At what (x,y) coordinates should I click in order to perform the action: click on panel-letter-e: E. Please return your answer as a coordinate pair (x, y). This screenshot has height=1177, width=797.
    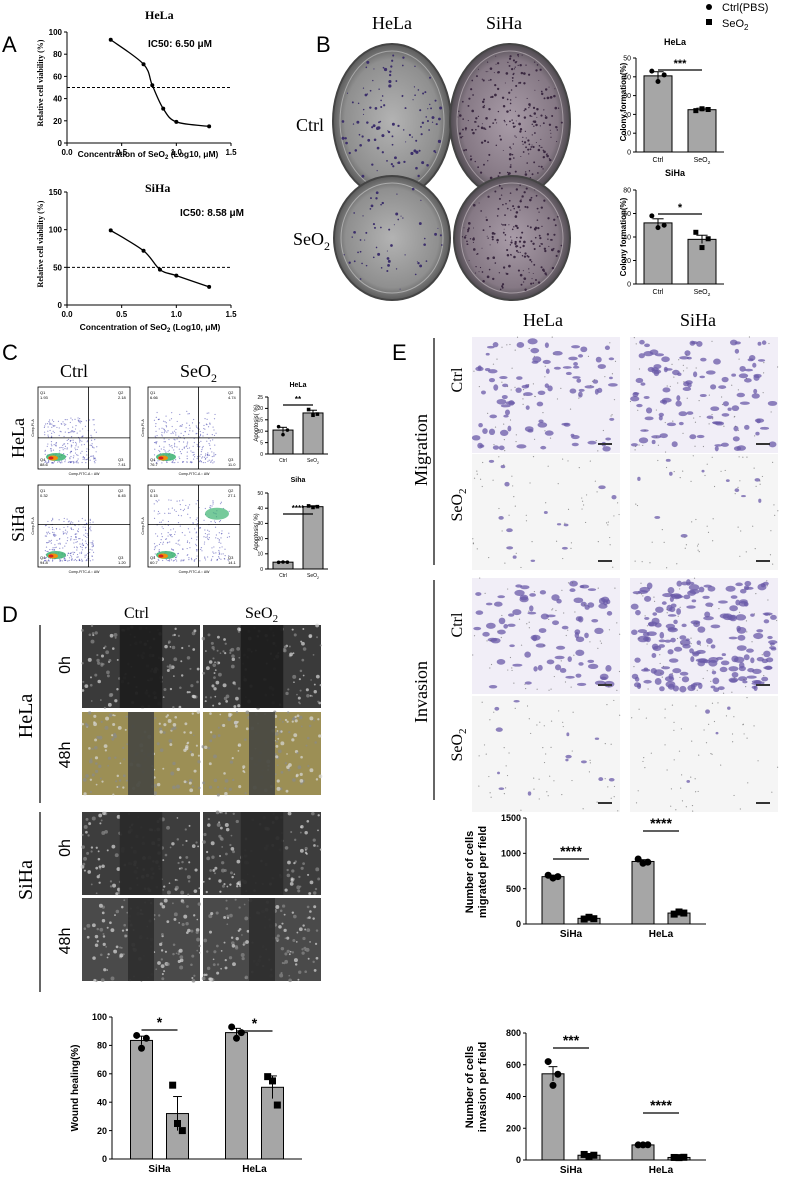
    Looking at the image, I should click on (399, 352).